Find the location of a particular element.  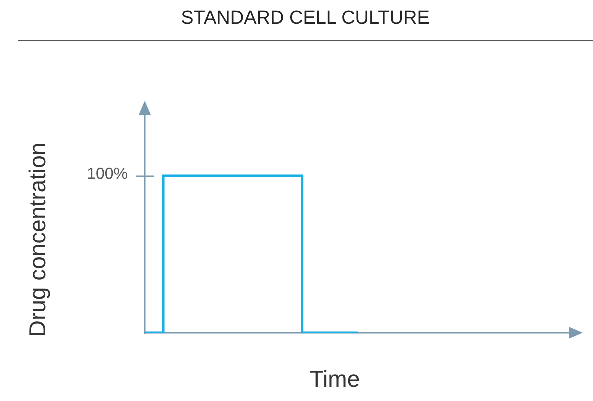

chart-title: STANDARD CELL CULTURE is located at coordinates (305, 24).